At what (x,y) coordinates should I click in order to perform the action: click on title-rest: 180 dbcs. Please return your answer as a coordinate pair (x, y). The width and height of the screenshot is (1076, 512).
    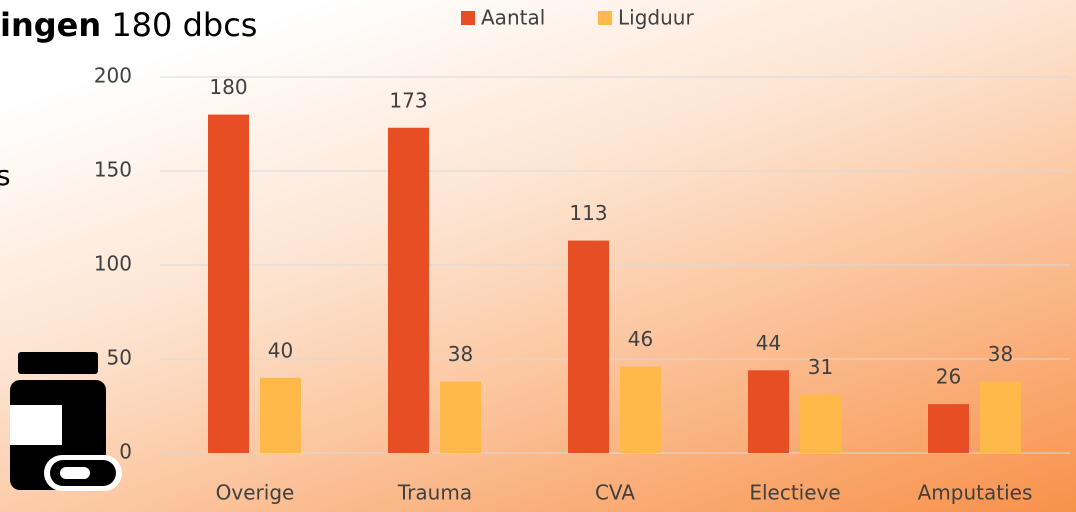
    Looking at the image, I should click on (184, 25).